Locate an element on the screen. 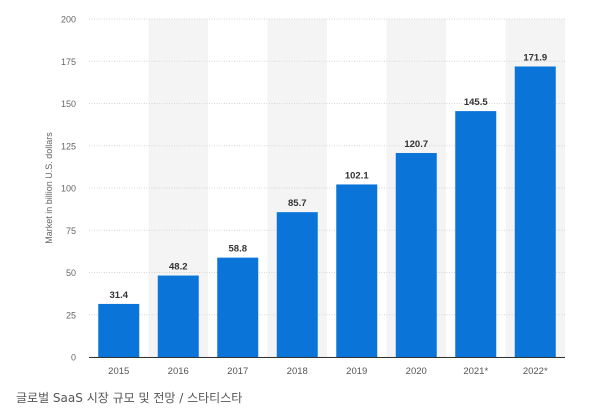 Image resolution: width=589 pixels, height=411 pixels. bar-value-label: 102.1 is located at coordinates (357, 175).